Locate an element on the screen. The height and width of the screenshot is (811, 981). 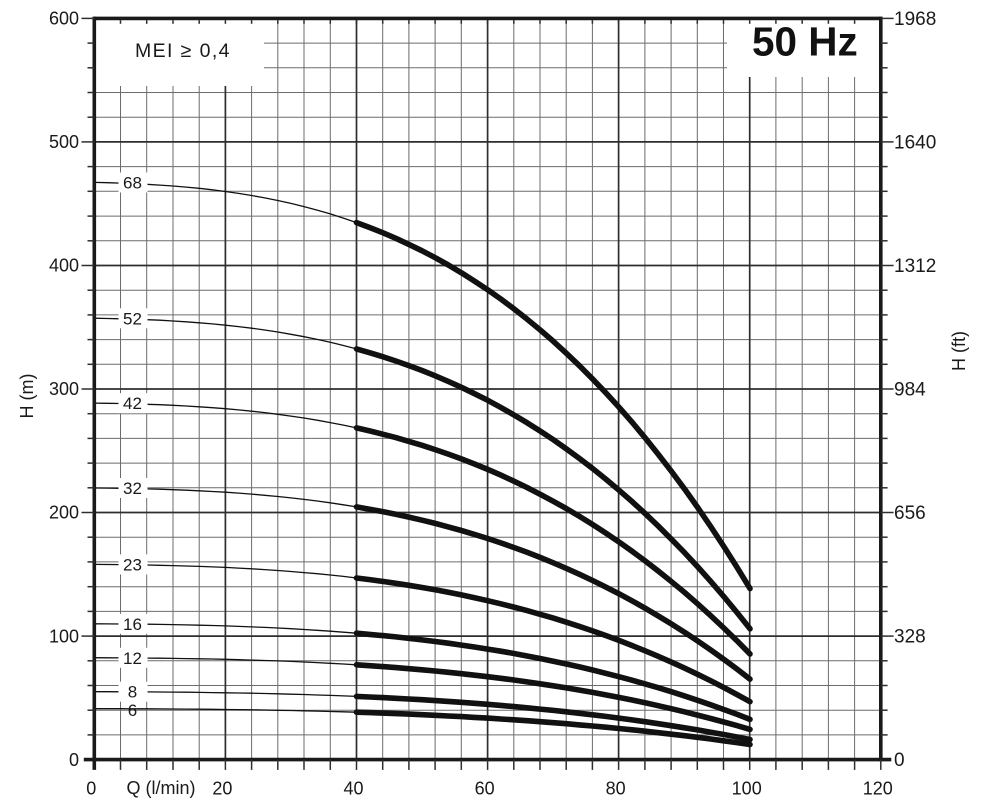
svg-text: 656 is located at coordinates (910, 513).